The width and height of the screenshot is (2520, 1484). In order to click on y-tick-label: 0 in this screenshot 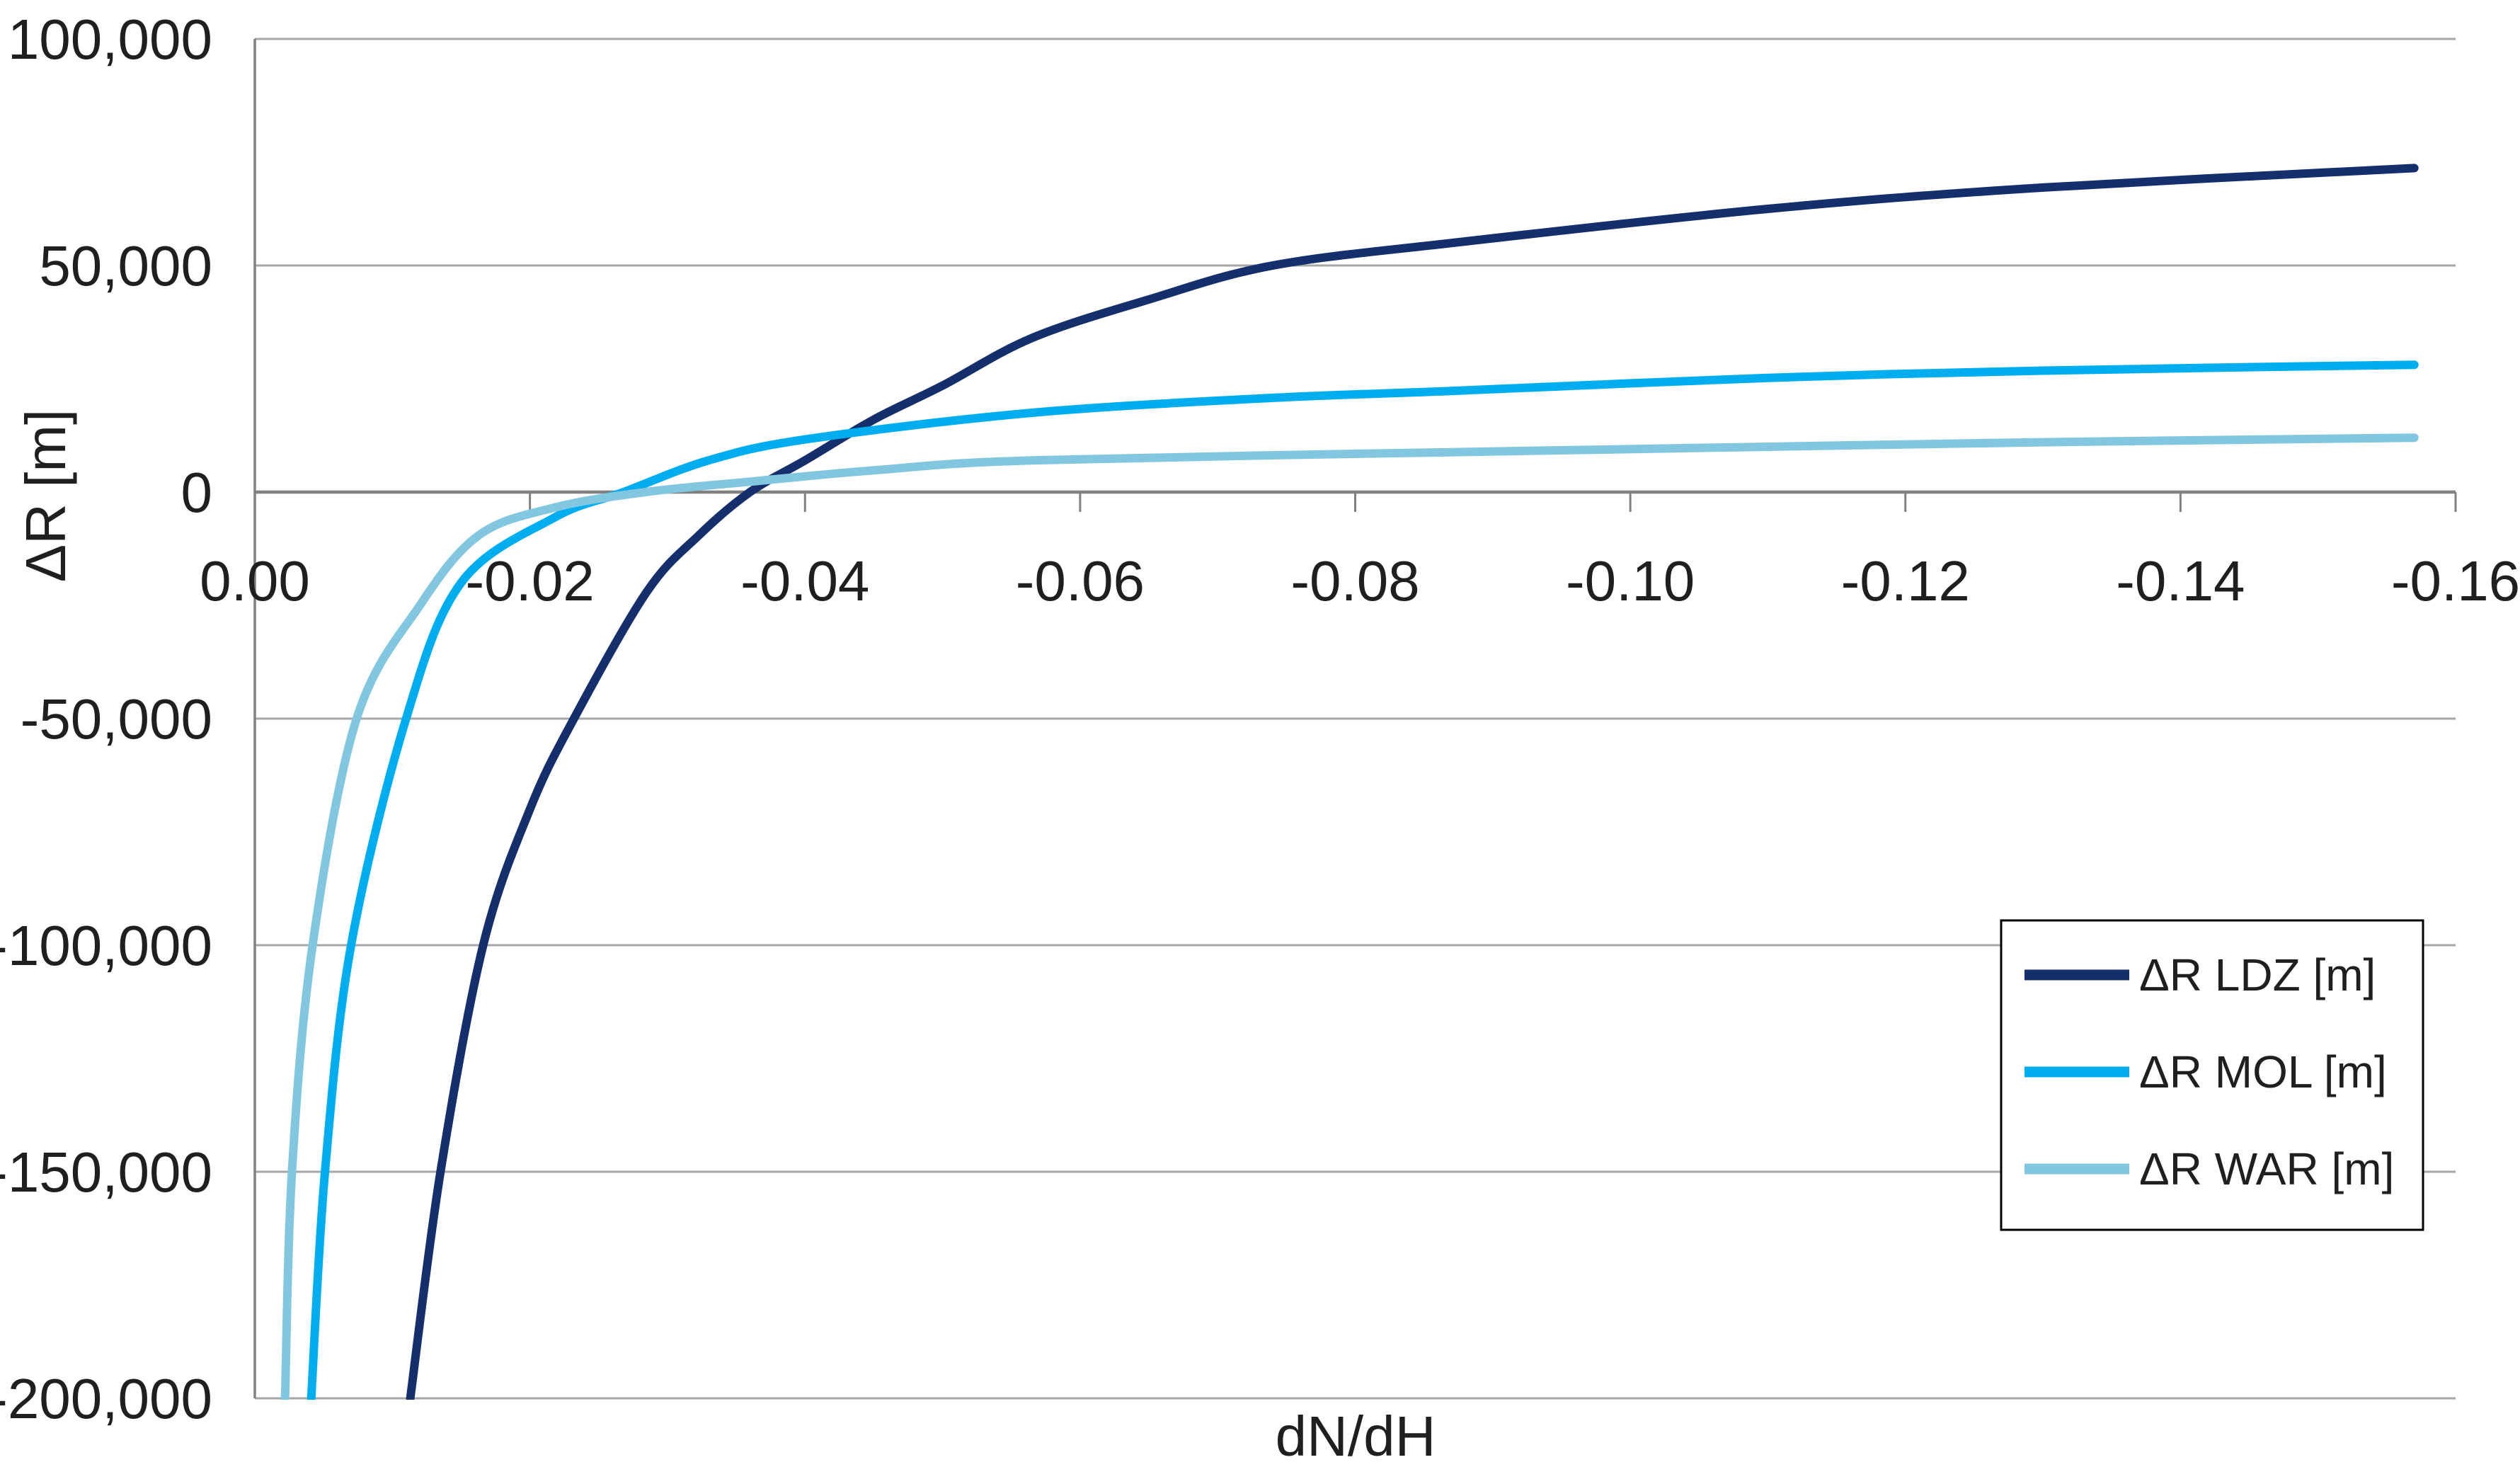, I will do `click(197, 492)`.